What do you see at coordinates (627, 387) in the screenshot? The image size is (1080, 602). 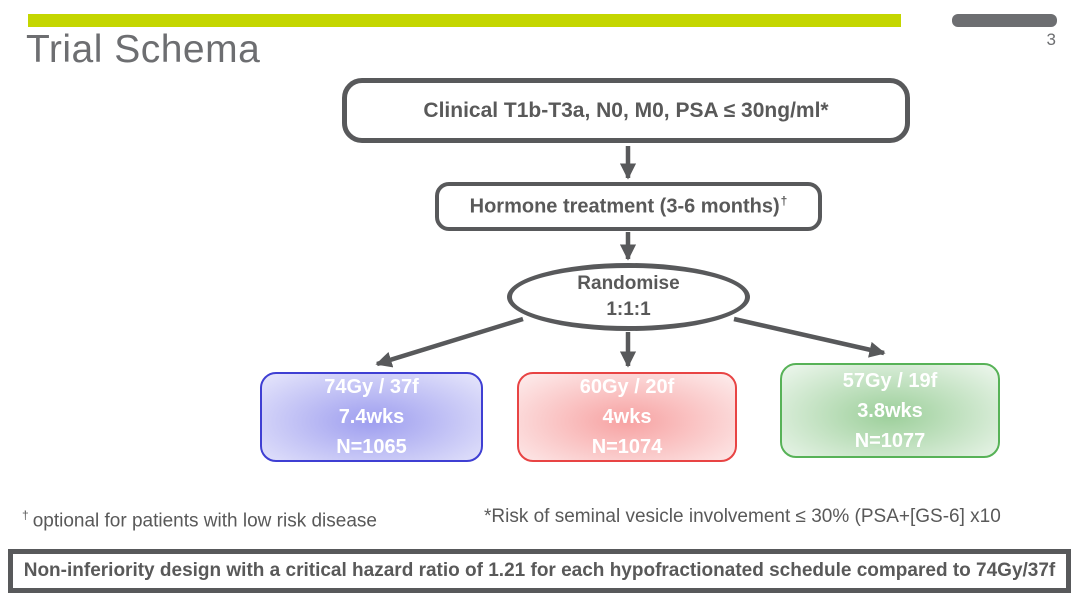 I see `arm-dose: 60Gy / 20f` at bounding box center [627, 387].